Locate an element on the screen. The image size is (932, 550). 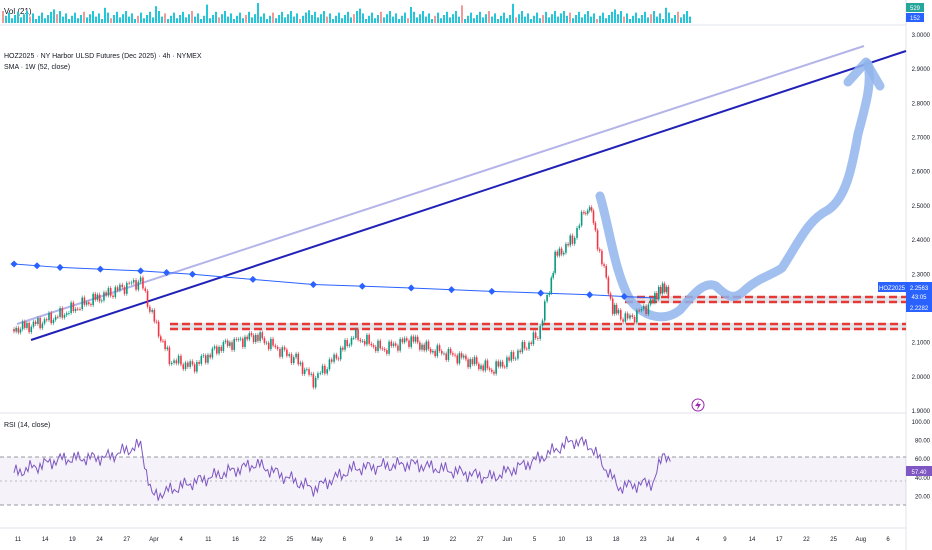
rsi-axis: 100.00 80.00 60.00 40.00 20.00 is located at coordinates (921, 460).